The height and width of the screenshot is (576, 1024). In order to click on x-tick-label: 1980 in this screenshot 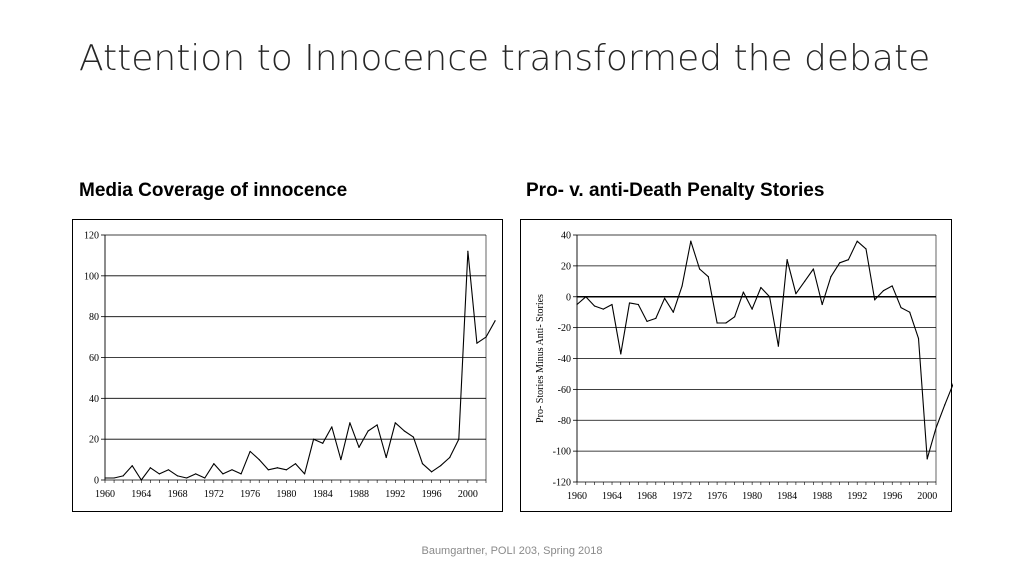, I will do `click(752, 496)`.